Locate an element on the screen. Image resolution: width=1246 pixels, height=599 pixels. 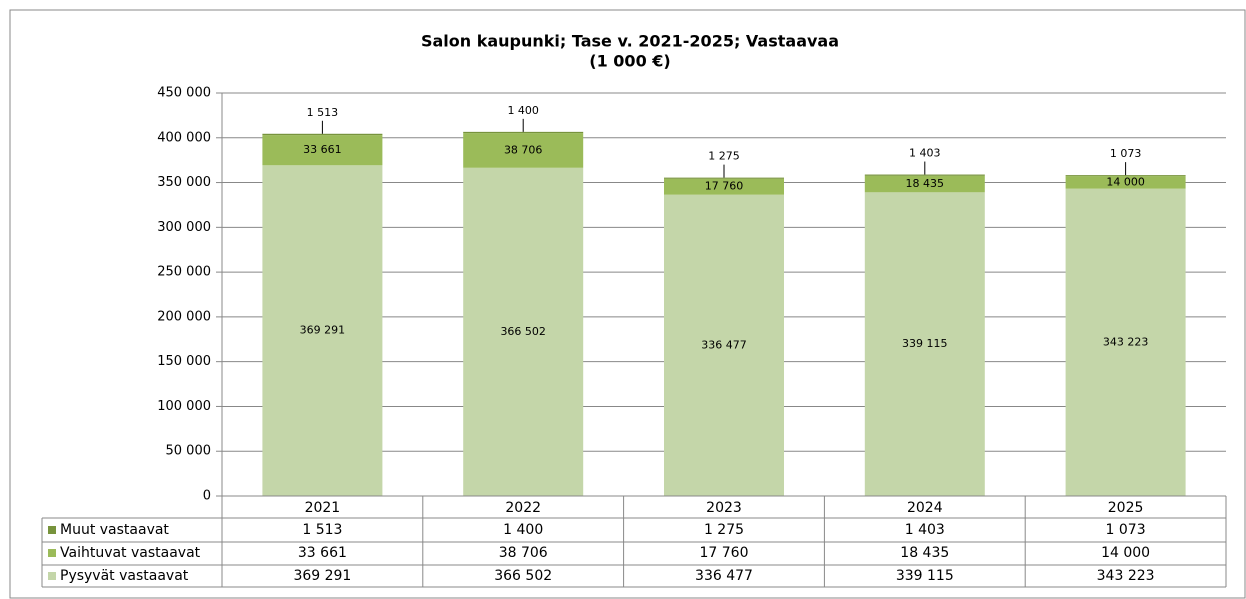
data-label: 38 706 is located at coordinates (523, 149).